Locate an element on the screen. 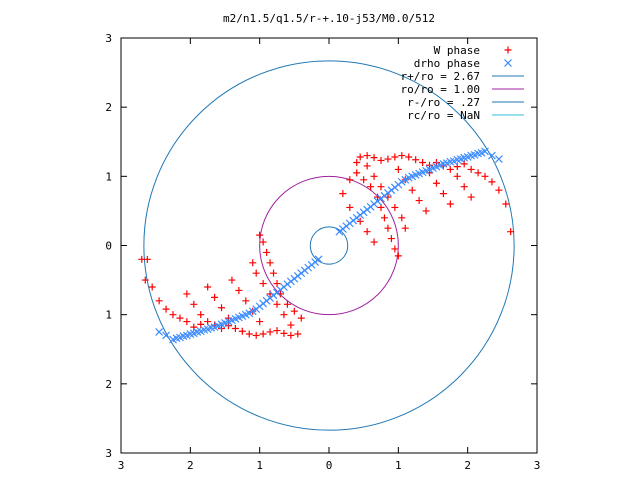 The width and height of the screenshot is (640, 480). legend-label: drho phase is located at coordinates (447, 63).